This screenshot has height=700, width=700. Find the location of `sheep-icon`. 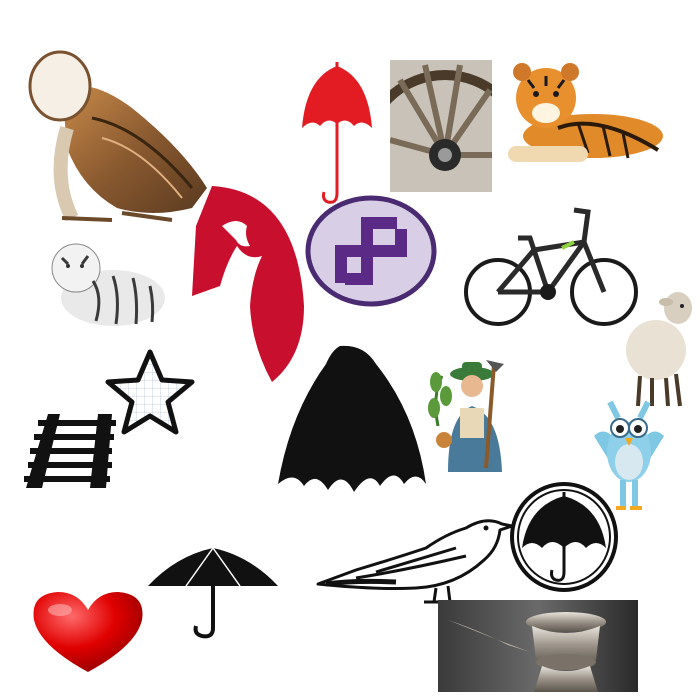

sheep-icon is located at coordinates (659, 349).